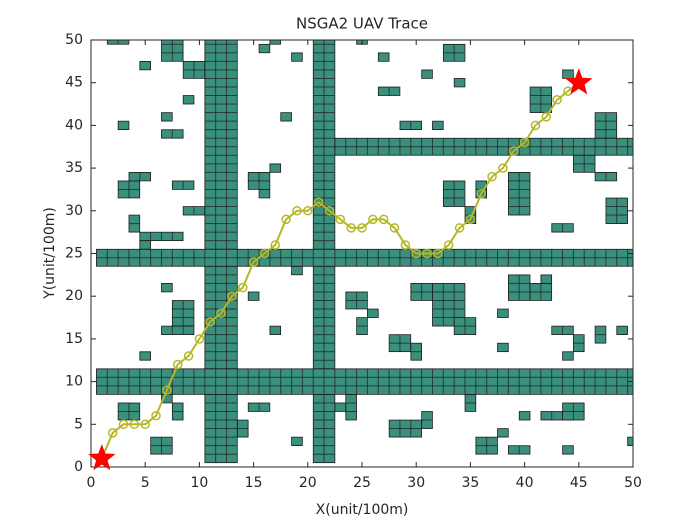 This screenshot has height=525, width=700. Describe the element at coordinates (78, 467) in the screenshot. I see `y-tick-label: 0` at that location.